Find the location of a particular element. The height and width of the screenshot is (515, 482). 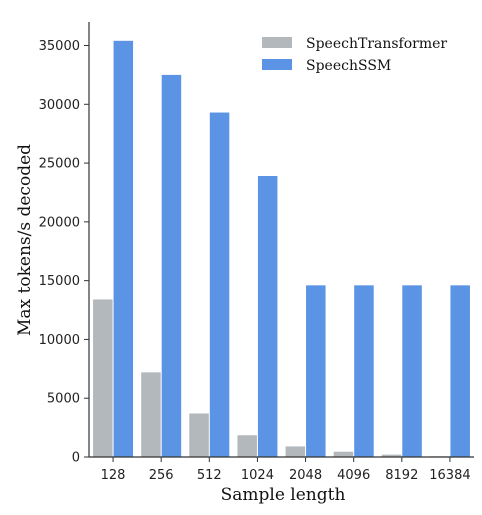

y-tick-label: 5000 is located at coordinates (63, 399).